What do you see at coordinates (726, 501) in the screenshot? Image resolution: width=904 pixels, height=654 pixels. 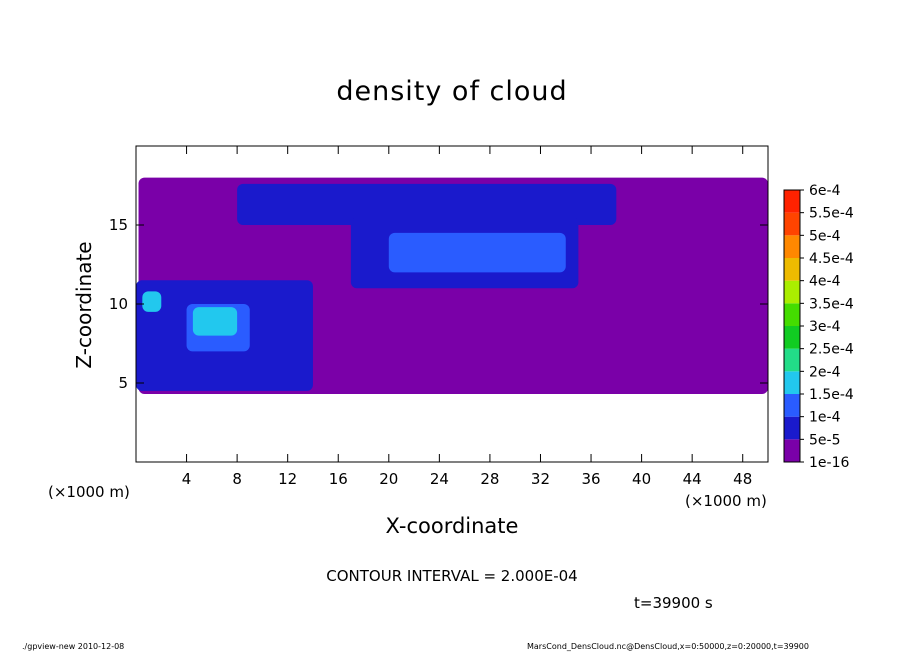 I see `x-unit-label-right: (×1000 m)` at bounding box center [726, 501].